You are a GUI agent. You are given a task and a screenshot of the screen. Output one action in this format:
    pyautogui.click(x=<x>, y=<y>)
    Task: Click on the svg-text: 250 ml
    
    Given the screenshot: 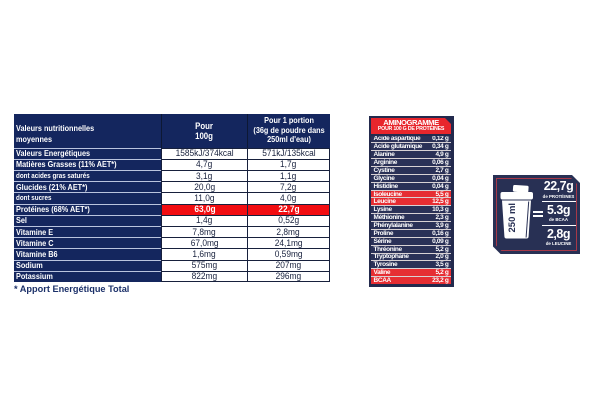 What is the action you would take?
    pyautogui.click(x=512, y=218)
    